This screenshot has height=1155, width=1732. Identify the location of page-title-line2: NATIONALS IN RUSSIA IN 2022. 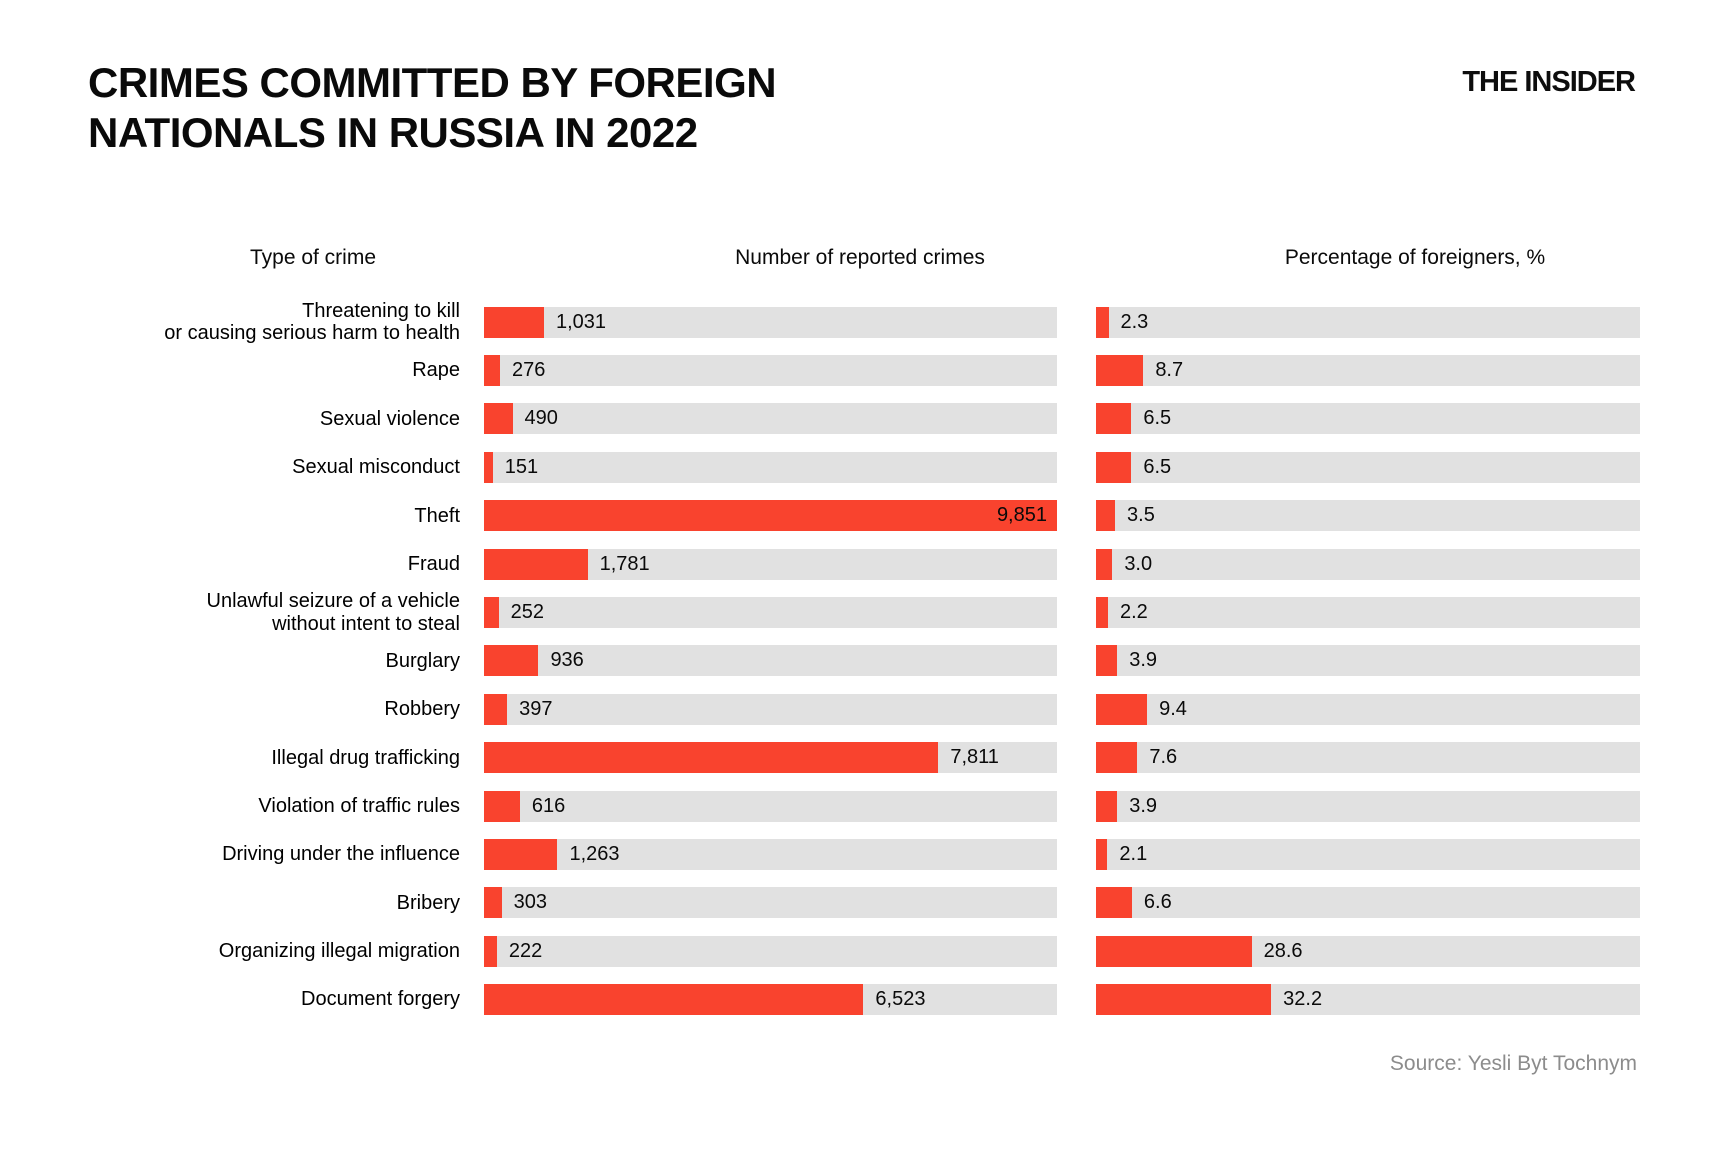
(393, 132).